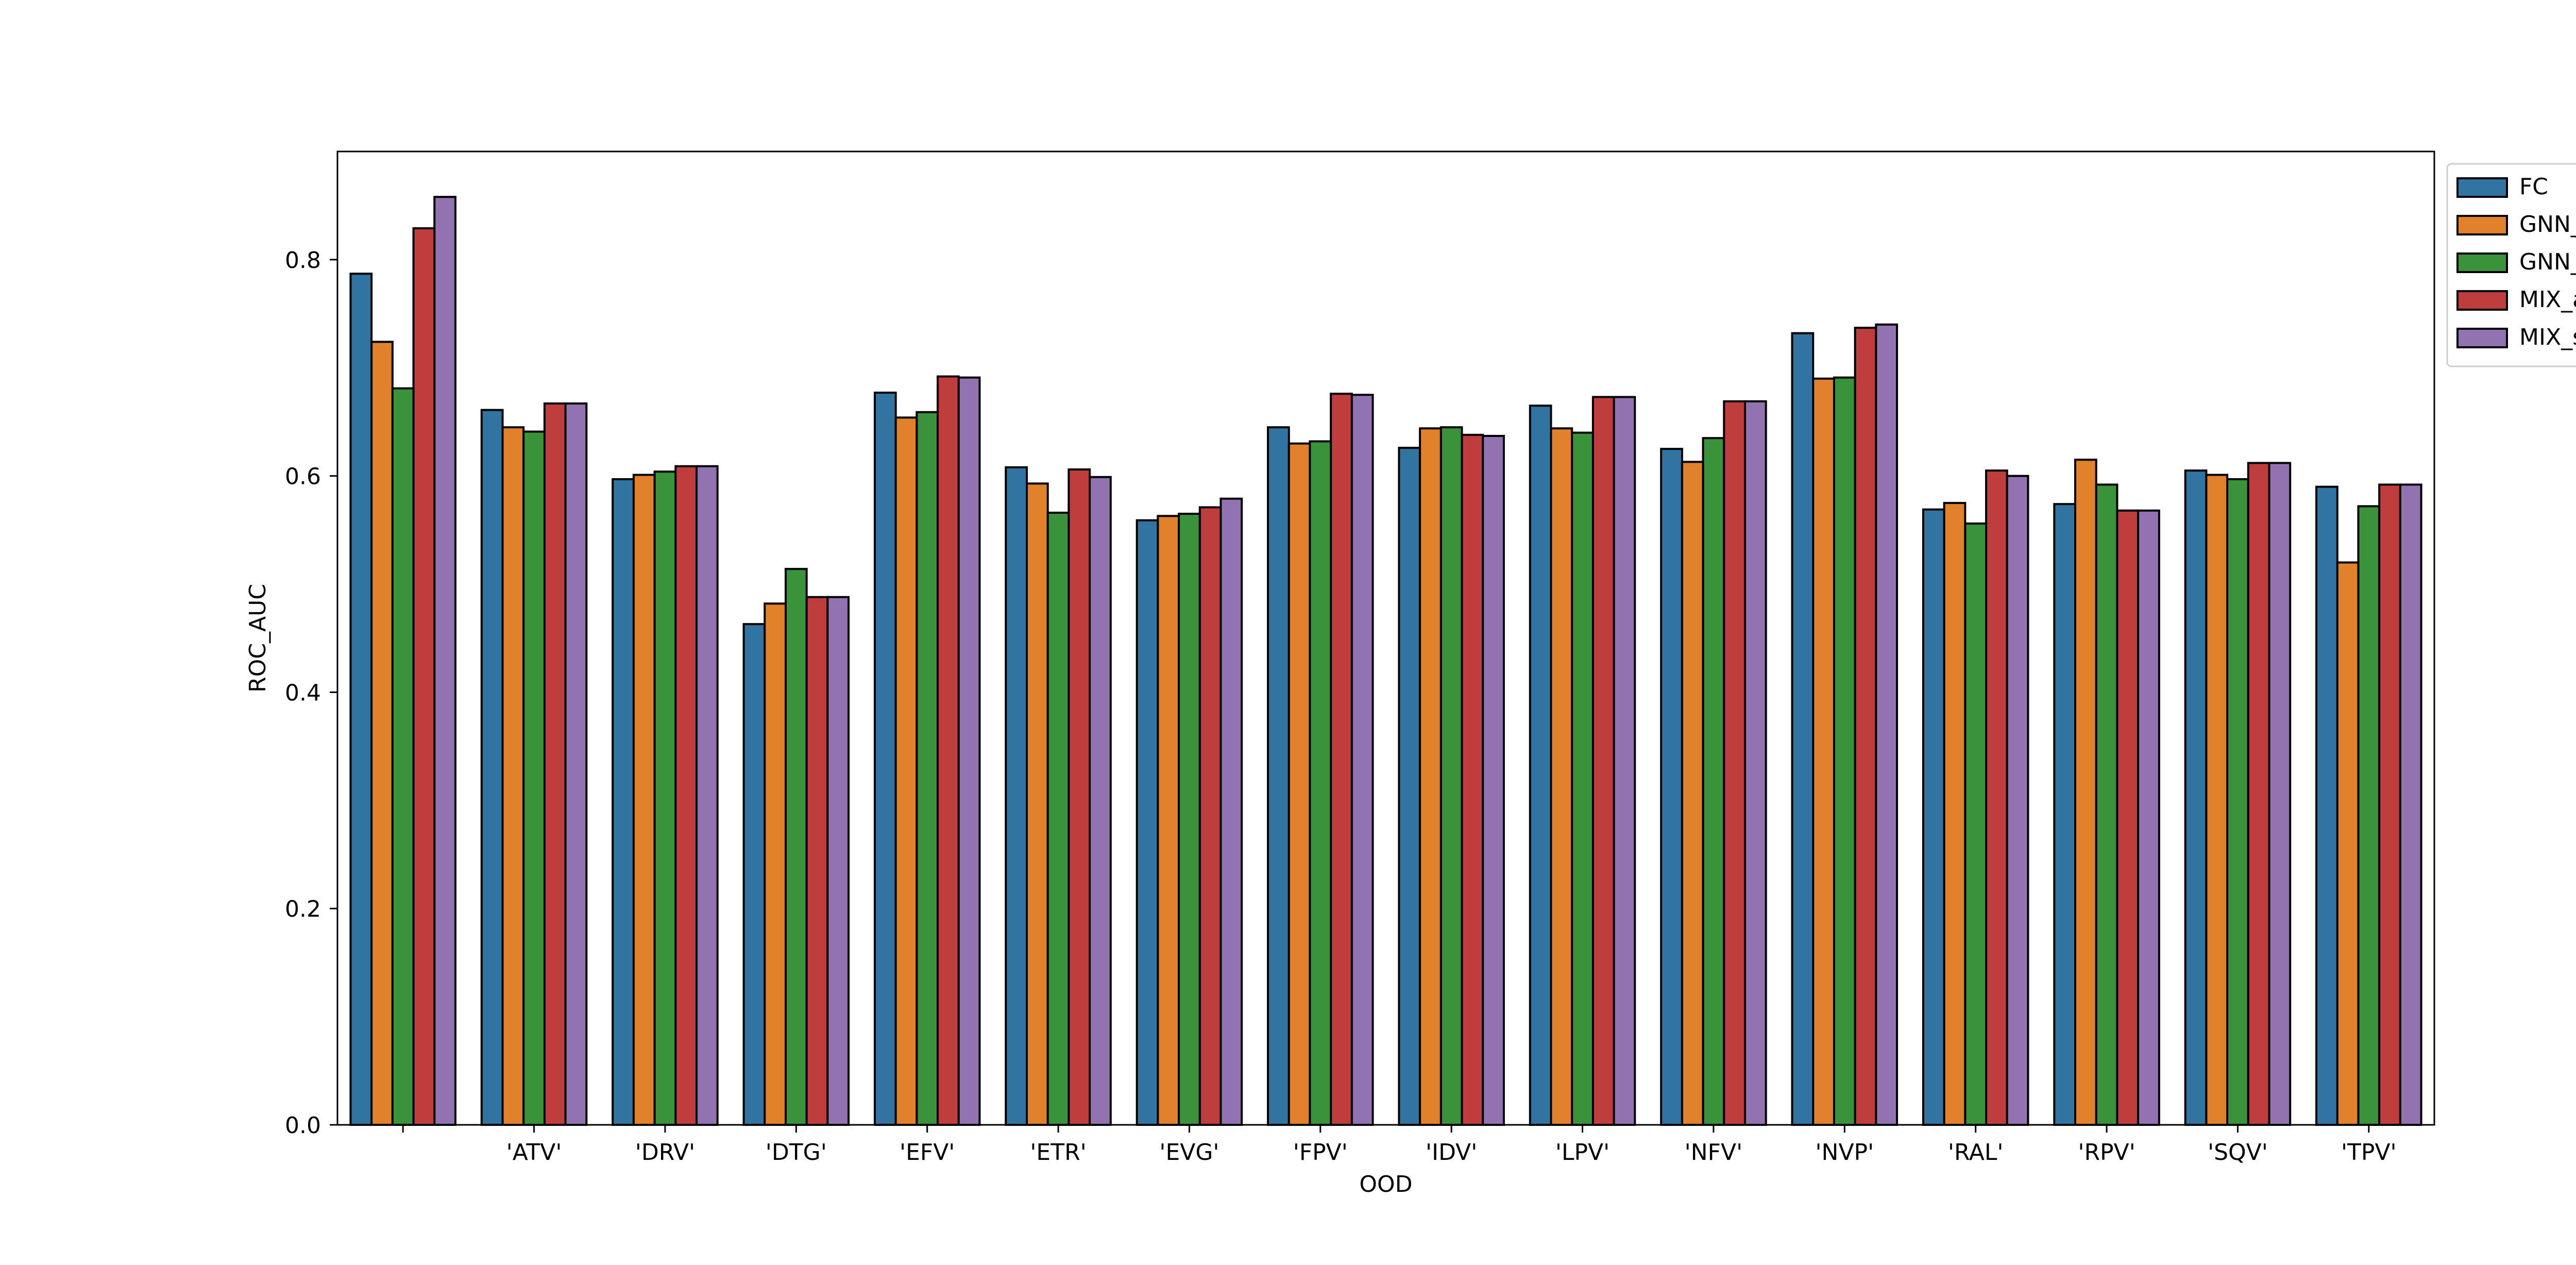  Describe the element at coordinates (2106, 1152) in the screenshot. I see `x-tick-label: 'RPV'` at that location.